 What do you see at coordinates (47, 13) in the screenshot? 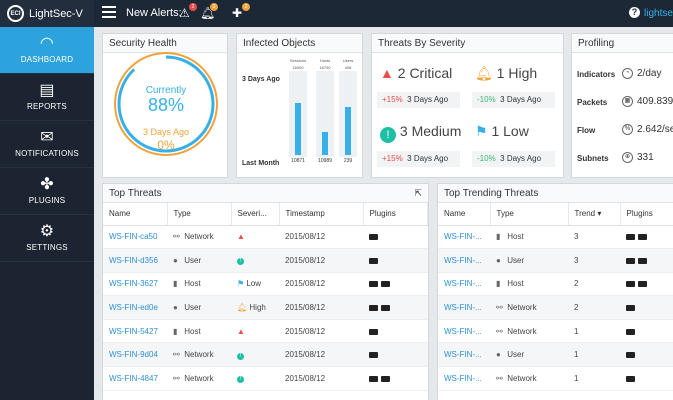
I see `logo: ECI LightSec-V` at bounding box center [47, 13].